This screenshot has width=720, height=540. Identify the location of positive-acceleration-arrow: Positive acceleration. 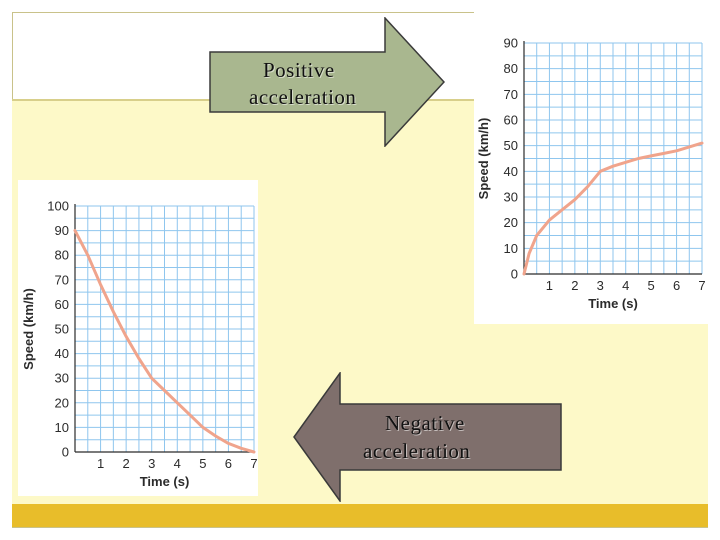
(327, 82).